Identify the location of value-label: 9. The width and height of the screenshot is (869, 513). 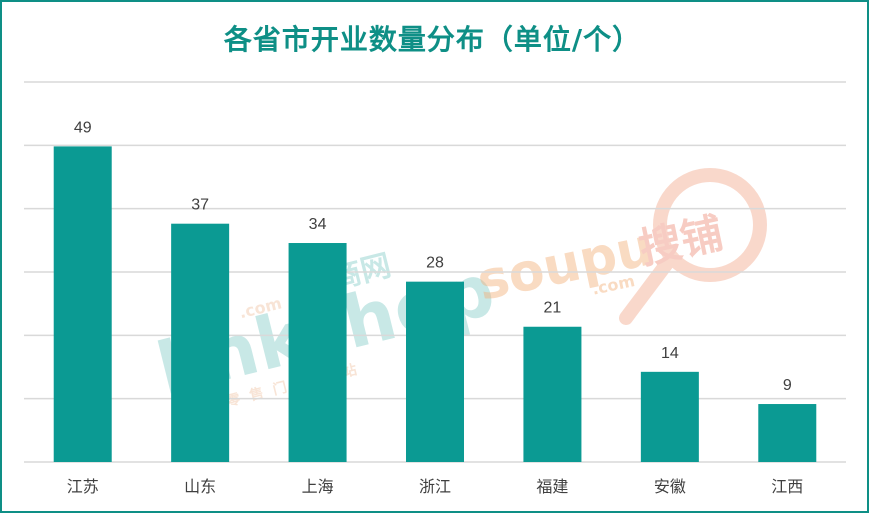
(787, 385).